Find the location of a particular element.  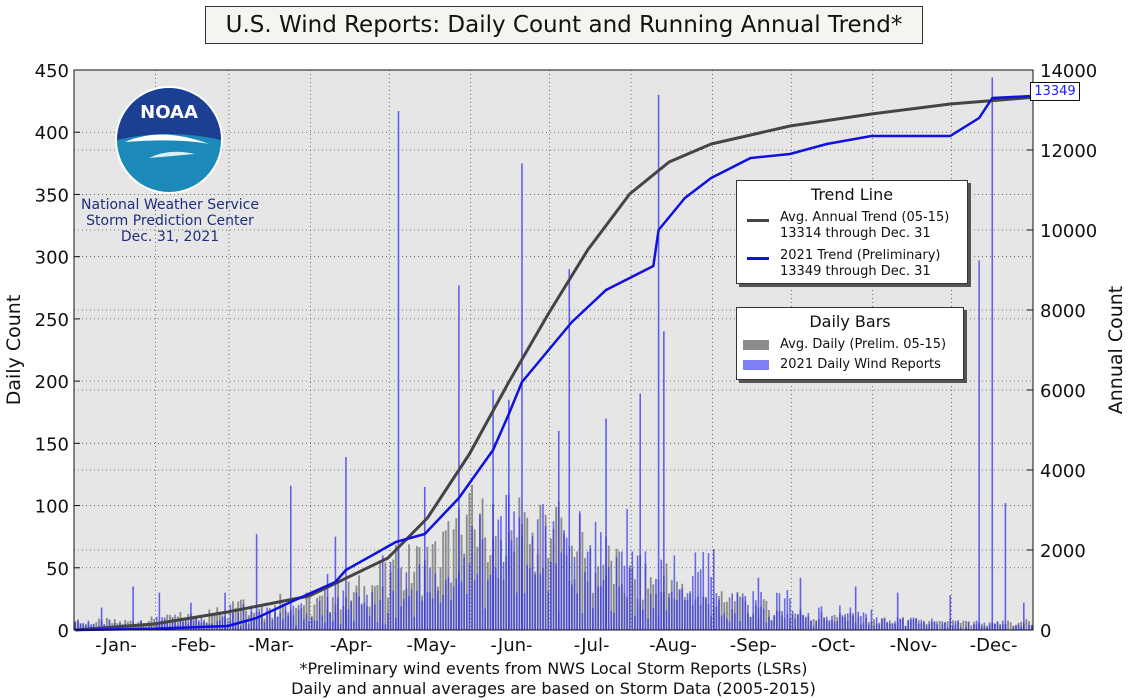

month-label: -Oct- is located at coordinates (833, 645).